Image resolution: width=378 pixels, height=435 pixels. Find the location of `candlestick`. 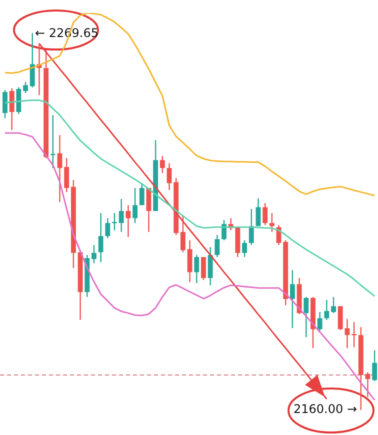

candlestick is located at coordinates (128, 221).